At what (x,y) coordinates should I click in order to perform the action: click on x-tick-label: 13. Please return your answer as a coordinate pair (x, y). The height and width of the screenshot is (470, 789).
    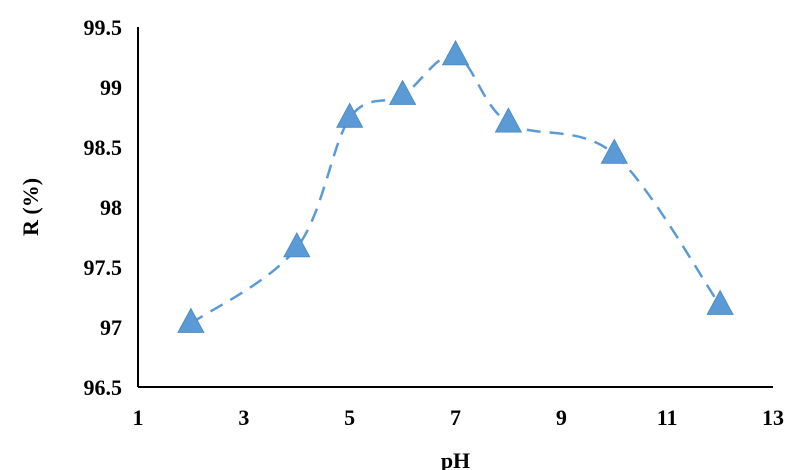
    Looking at the image, I should click on (773, 417).